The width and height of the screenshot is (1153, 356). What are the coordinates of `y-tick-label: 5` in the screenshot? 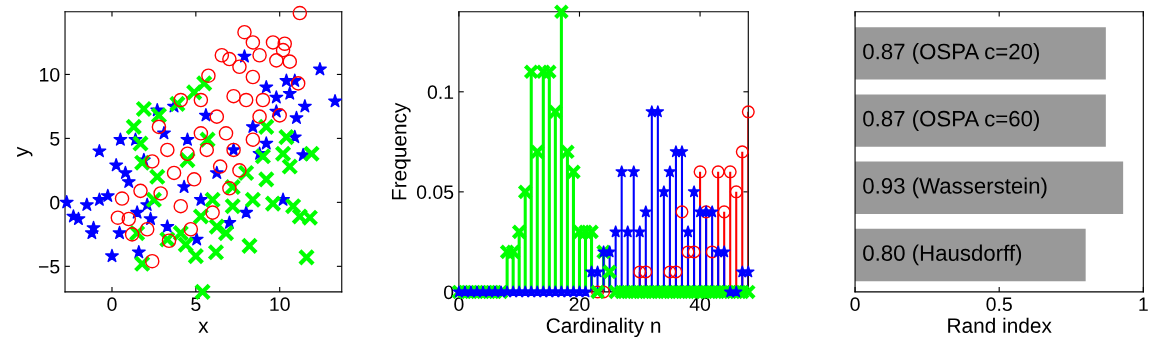 It's located at (55, 139).